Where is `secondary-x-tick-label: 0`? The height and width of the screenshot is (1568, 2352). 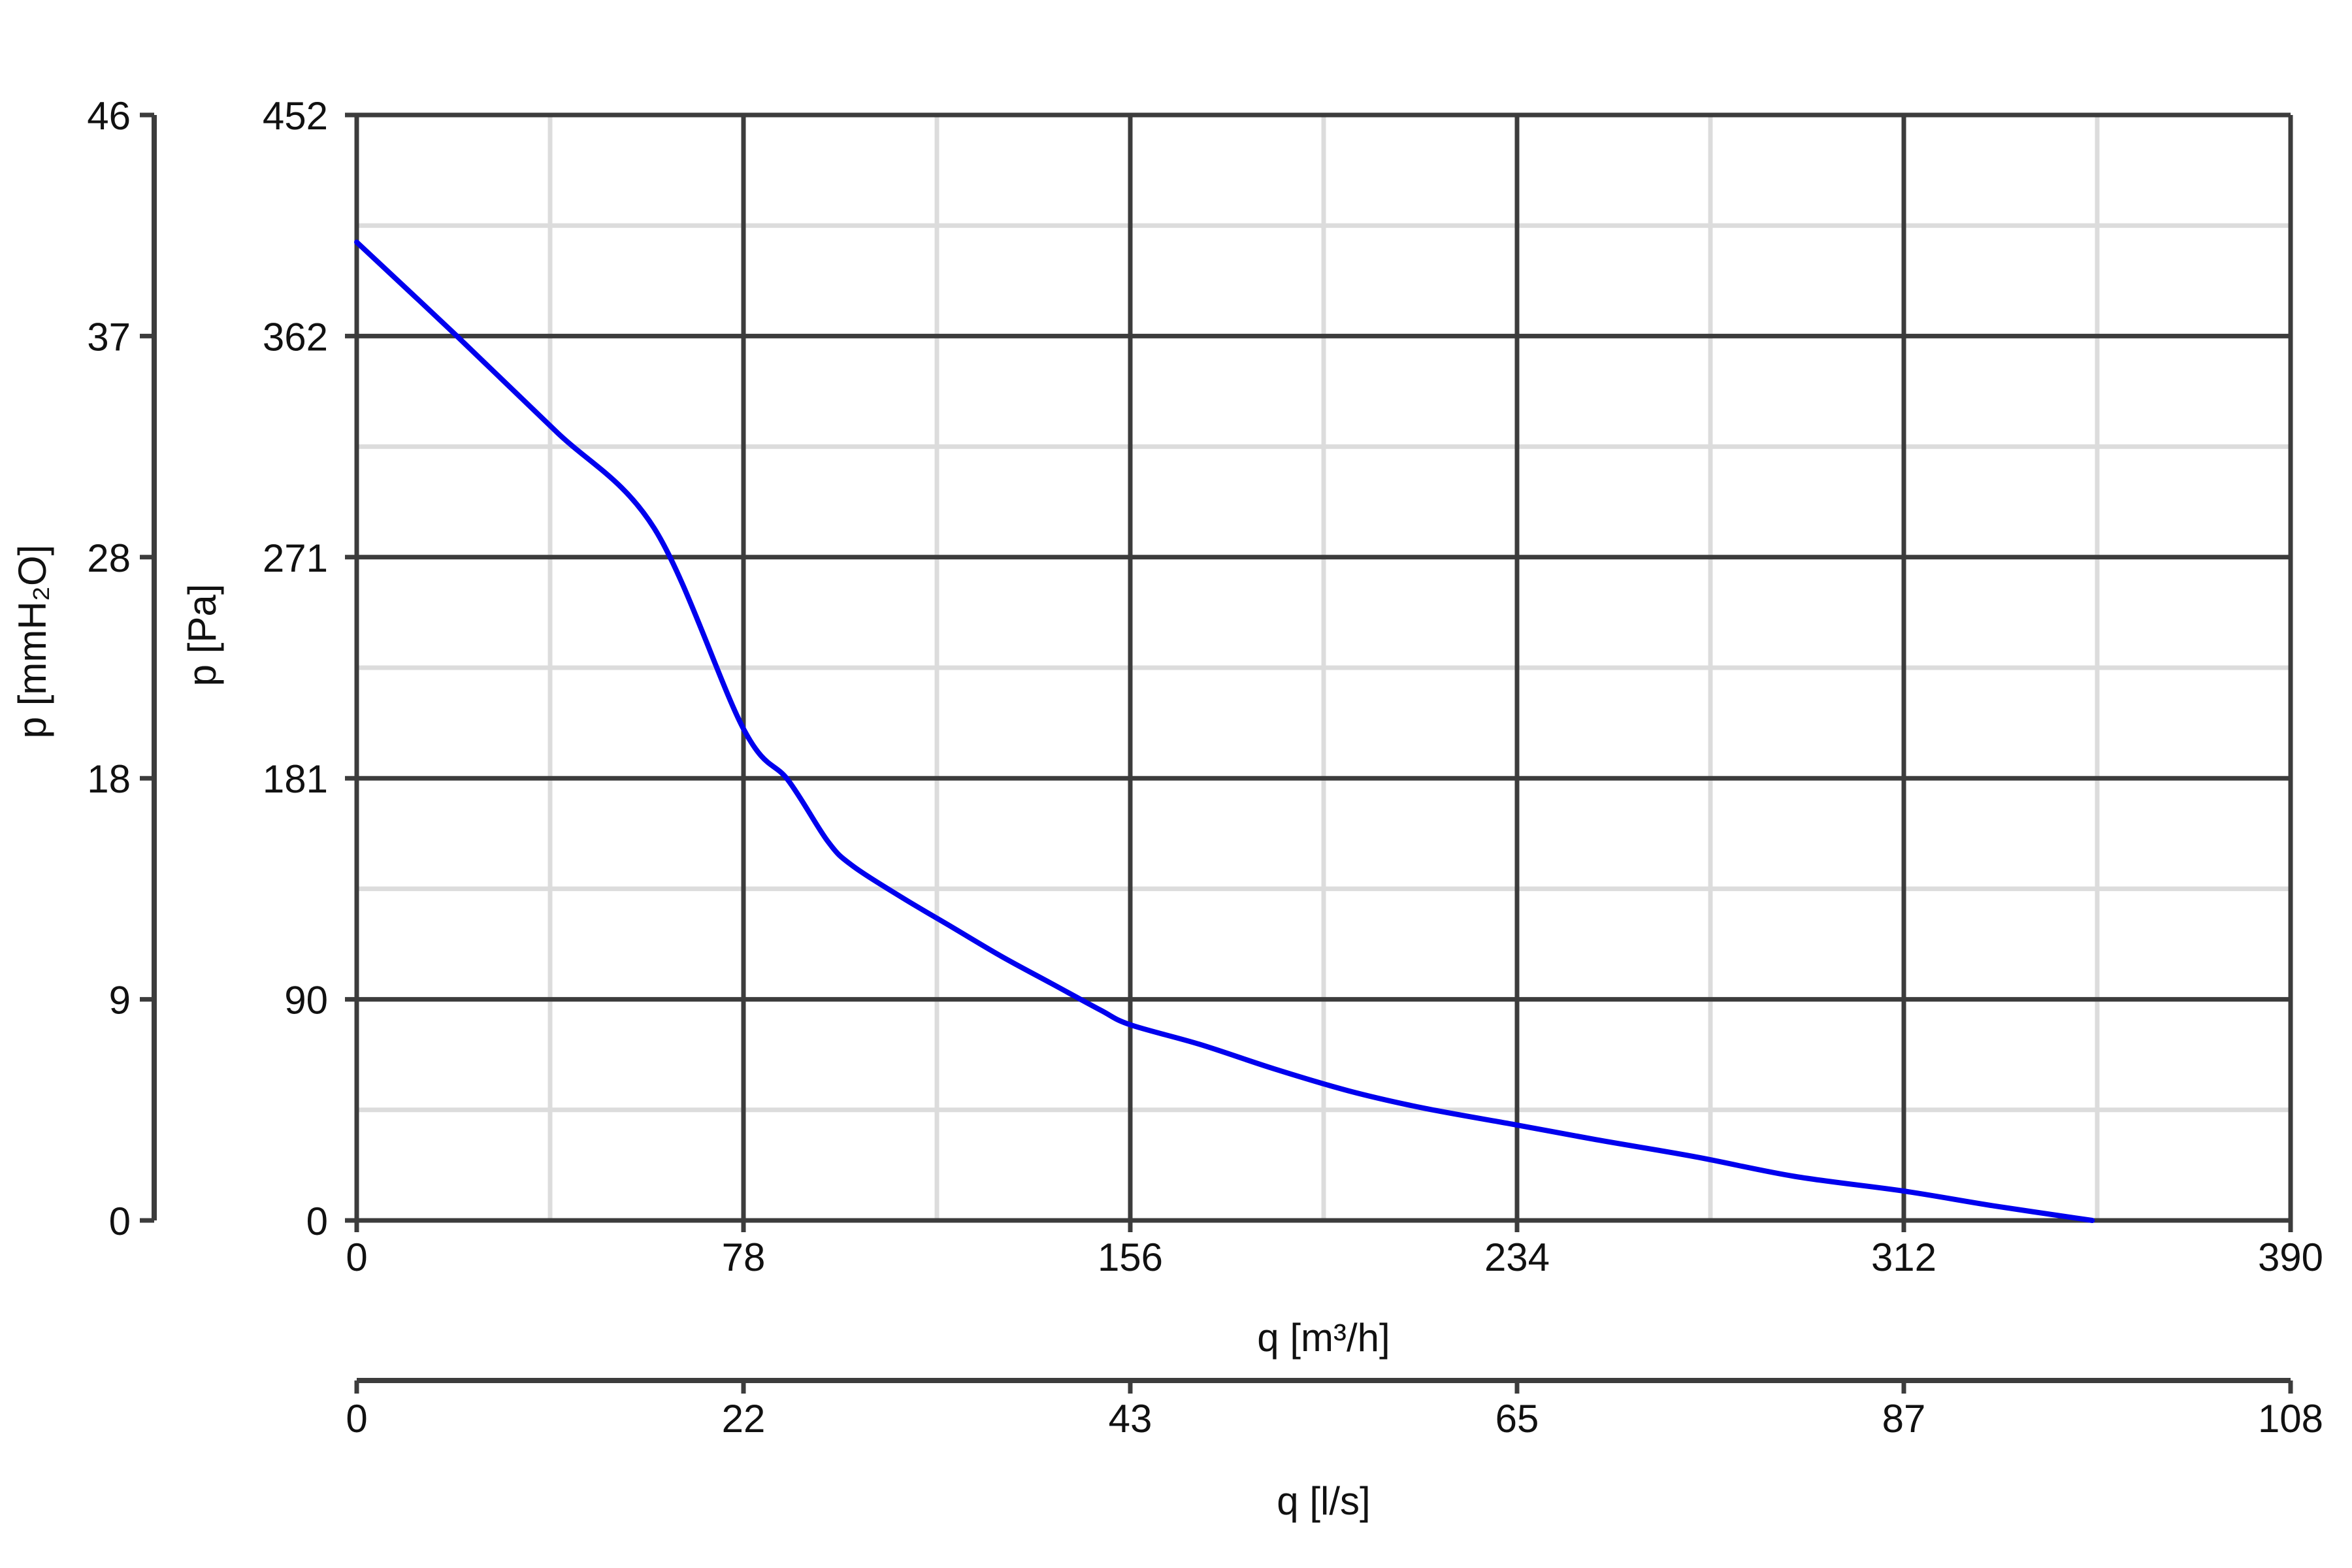
secondary-x-tick-label: 0 is located at coordinates (356, 1419).